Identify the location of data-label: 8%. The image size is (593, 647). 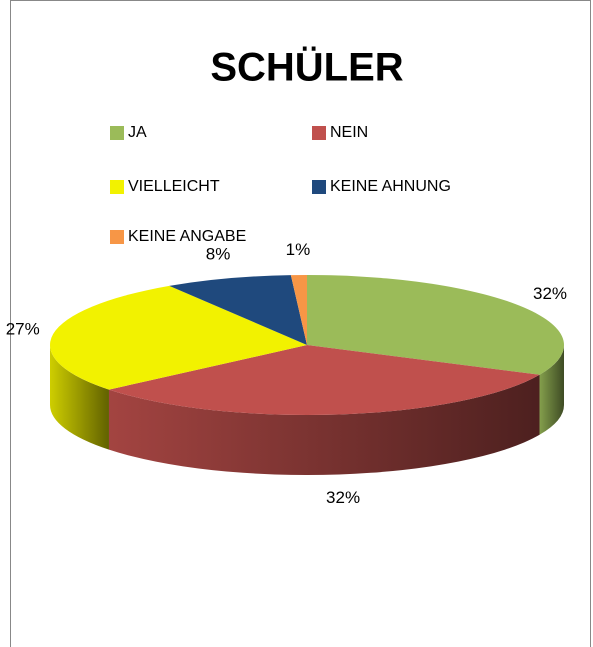
(218, 254).